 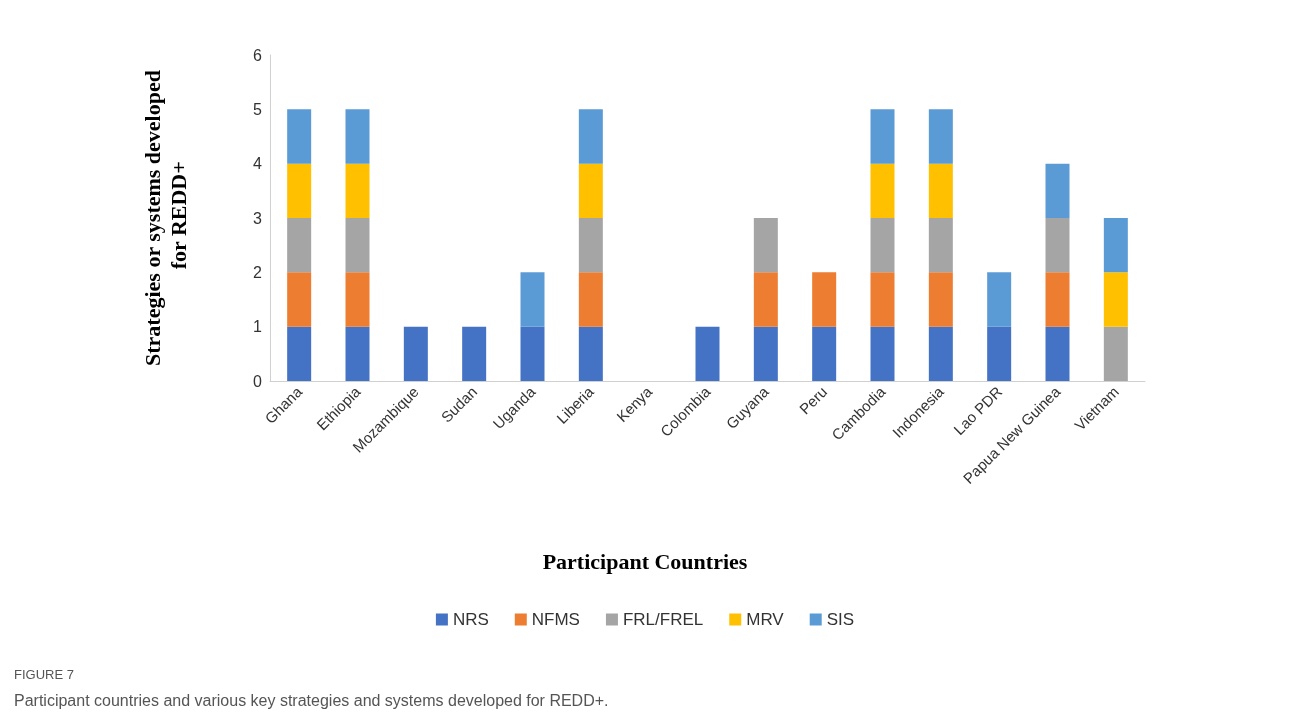 I want to click on y-tick-label: 3, so click(x=258, y=218).